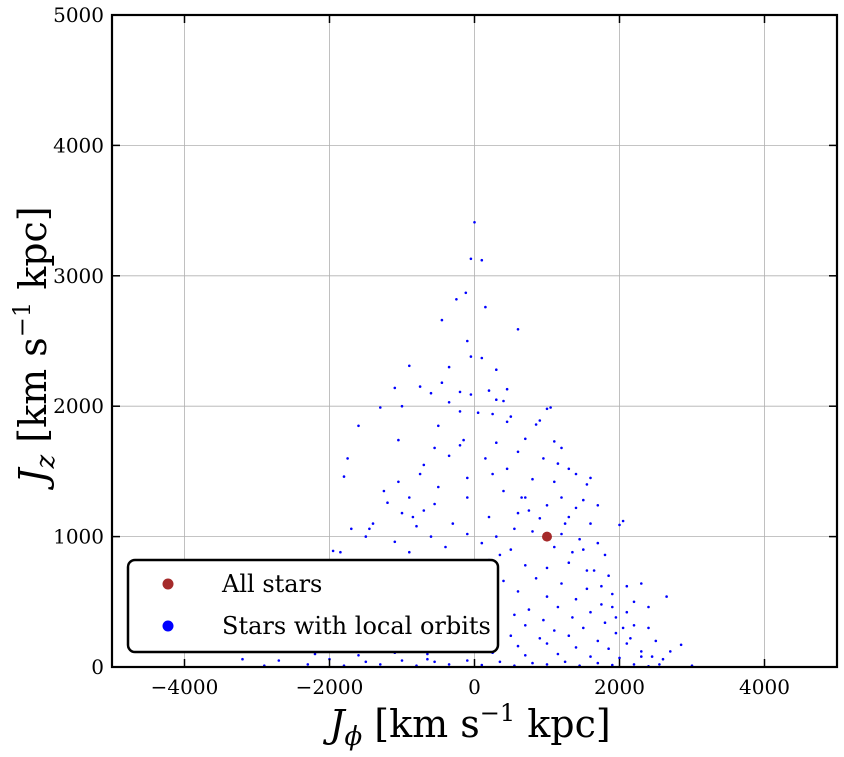 This screenshot has width=844, height=757. What do you see at coordinates (78, 537) in the screenshot?
I see `y-tick-label: 1000` at bounding box center [78, 537].